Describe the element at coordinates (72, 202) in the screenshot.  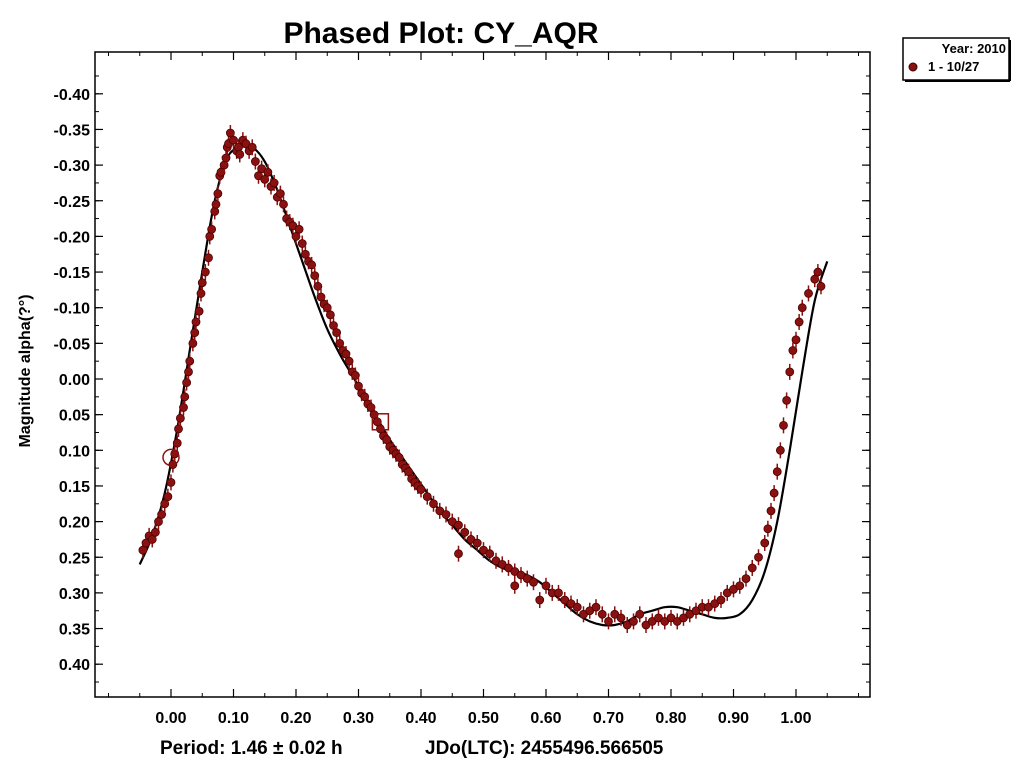
I see `y-tick-label: -0.25` at that location.